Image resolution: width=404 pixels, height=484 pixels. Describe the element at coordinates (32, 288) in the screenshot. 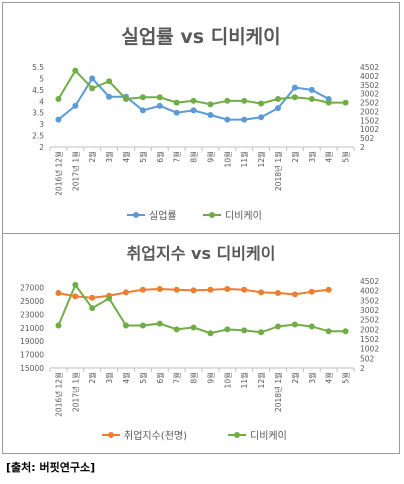

I see `y-tick-label: 27000` at that location.